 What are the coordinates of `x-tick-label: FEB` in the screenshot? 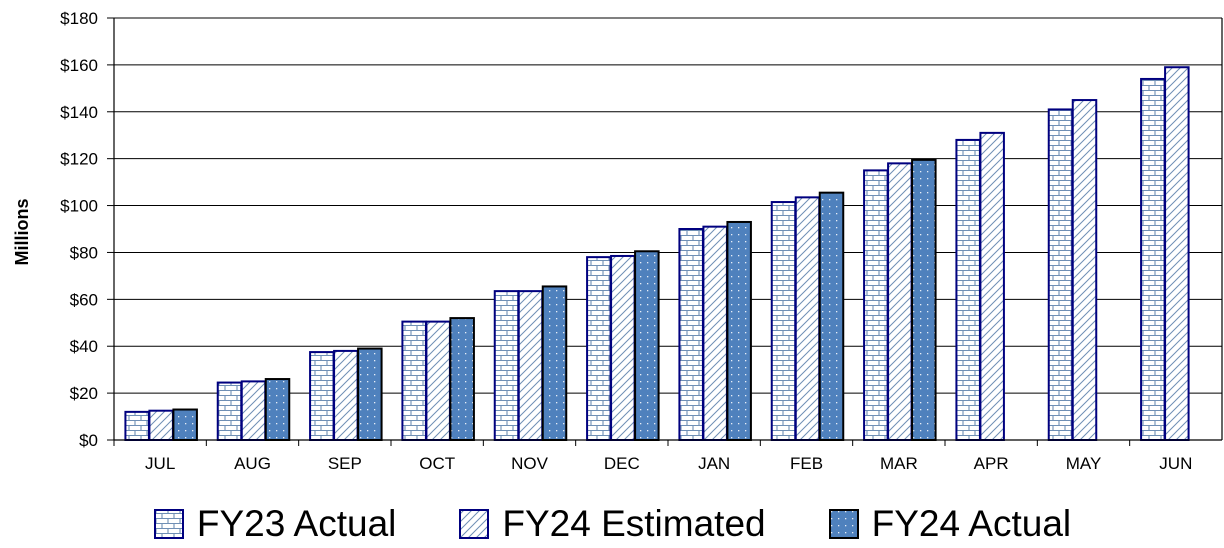 It's located at (806, 463).